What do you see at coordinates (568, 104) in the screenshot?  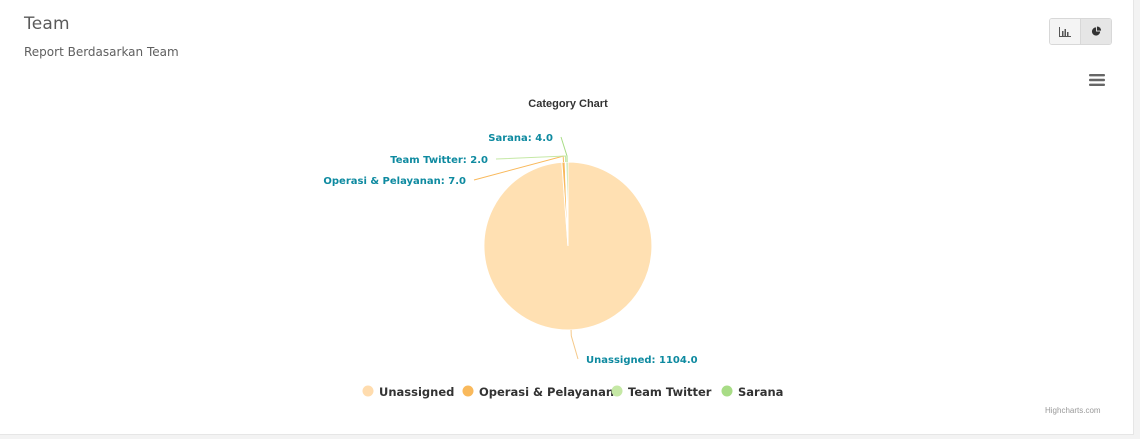 I see `chart-title: Category Chart` at bounding box center [568, 104].